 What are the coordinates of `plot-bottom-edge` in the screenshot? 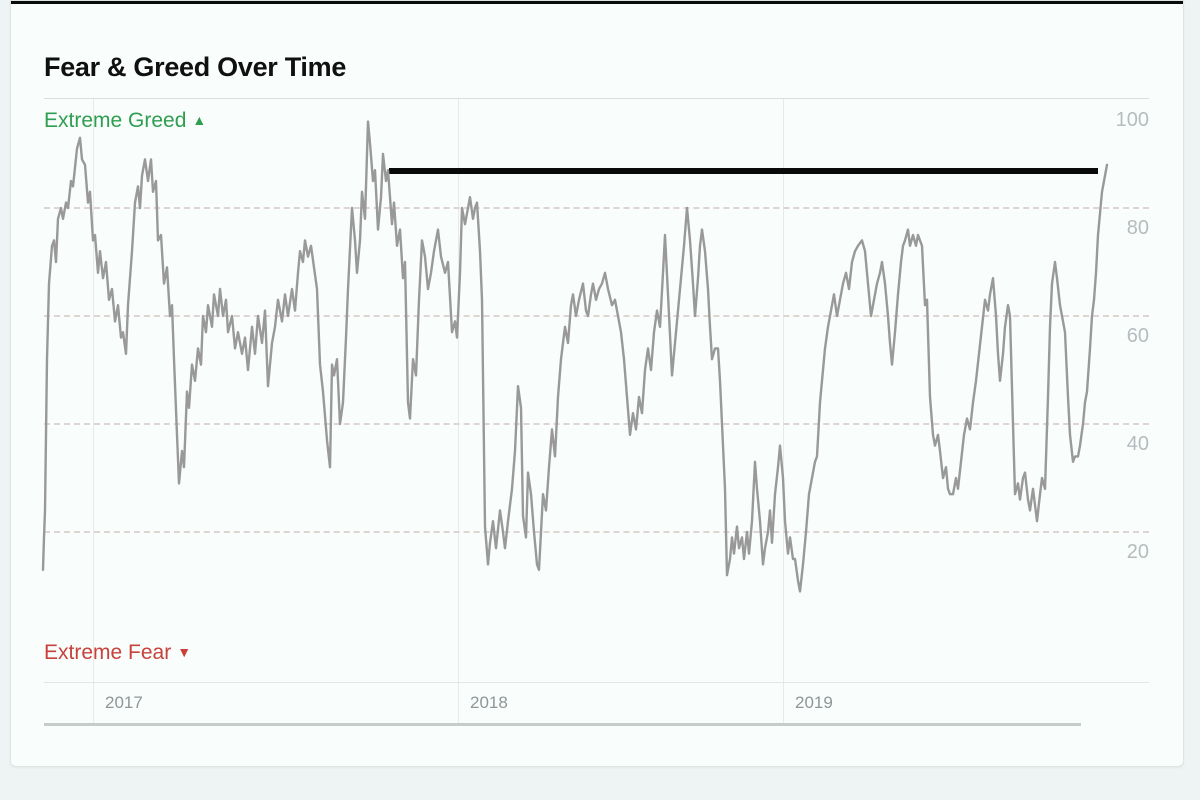 It's located at (596, 682).